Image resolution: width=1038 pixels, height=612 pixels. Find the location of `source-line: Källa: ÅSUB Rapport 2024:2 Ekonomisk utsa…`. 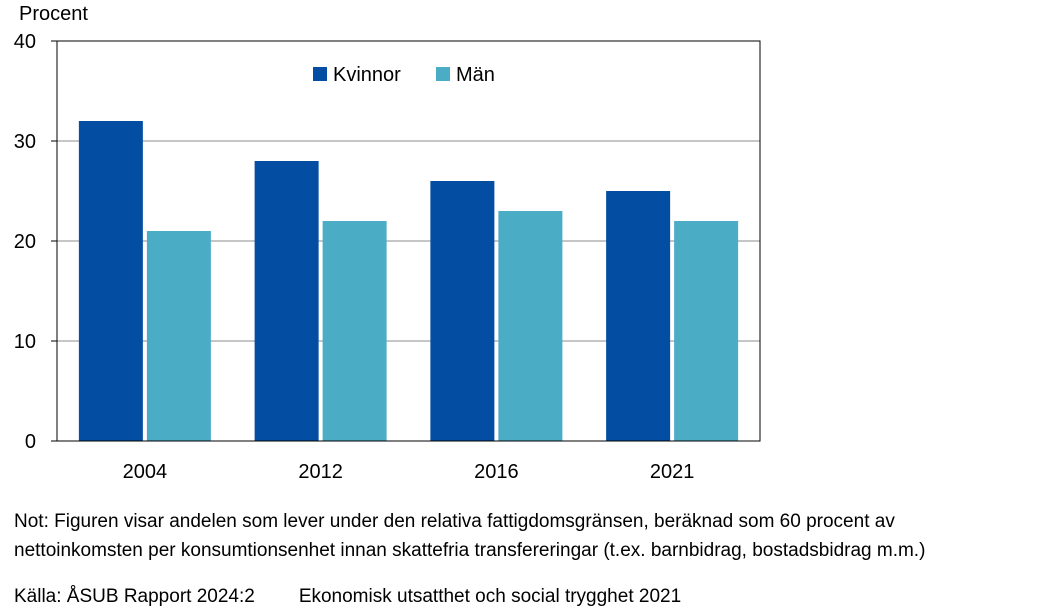

source-line: Källa: ÅSUB Rapport 2024:2 Ekonomisk utsa… is located at coordinates (347, 597).